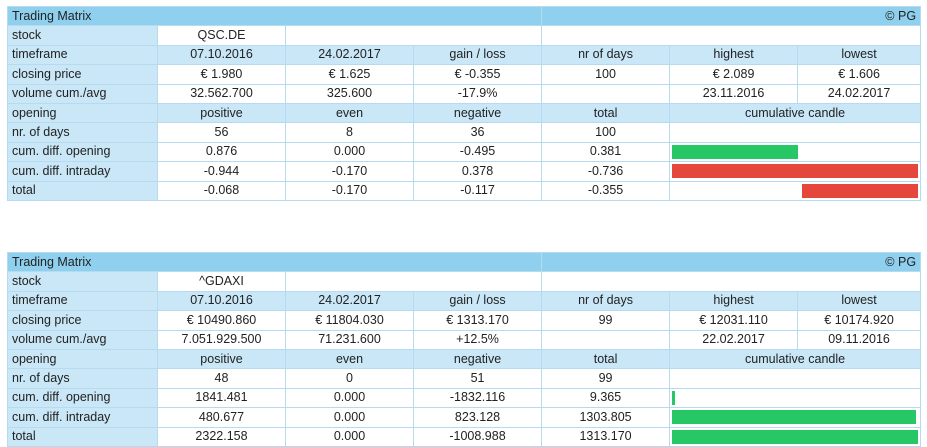  What do you see at coordinates (606, 378) in the screenshot?
I see `value-total: 99` at bounding box center [606, 378].